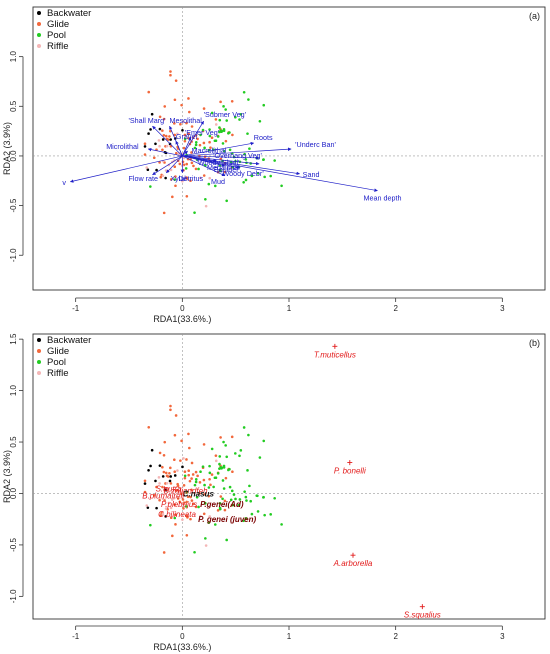  I want to click on legend-marker-glide, so click(39, 24).